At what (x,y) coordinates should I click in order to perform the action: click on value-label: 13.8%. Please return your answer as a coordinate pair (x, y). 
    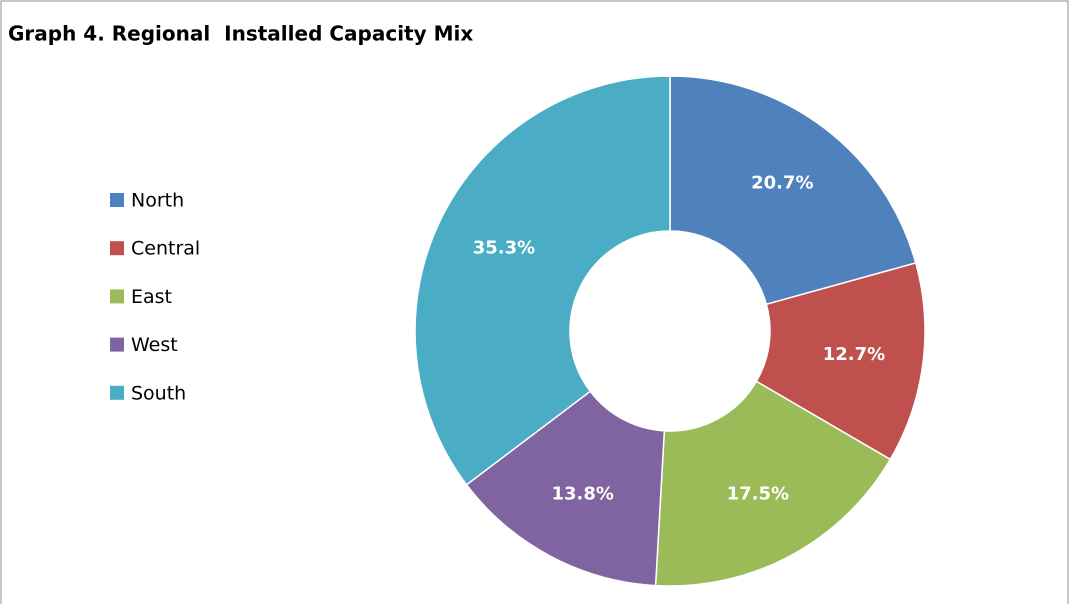
    Looking at the image, I should click on (582, 494).